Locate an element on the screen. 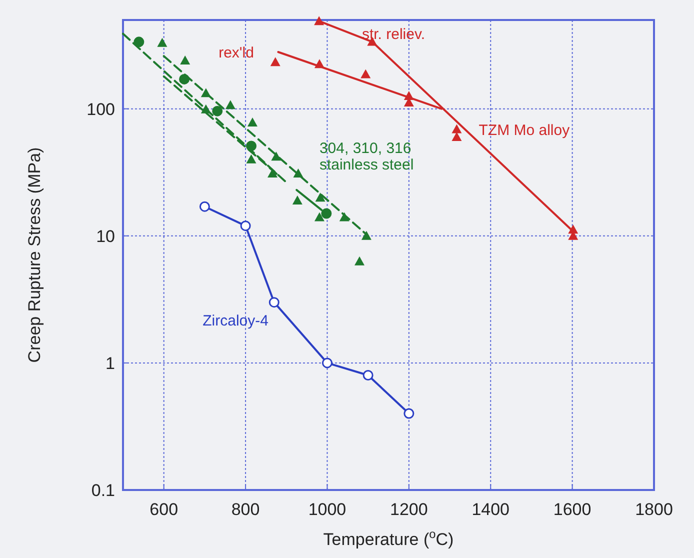 The width and height of the screenshot is (694, 558). x-tick-label: 1800 is located at coordinates (654, 509).